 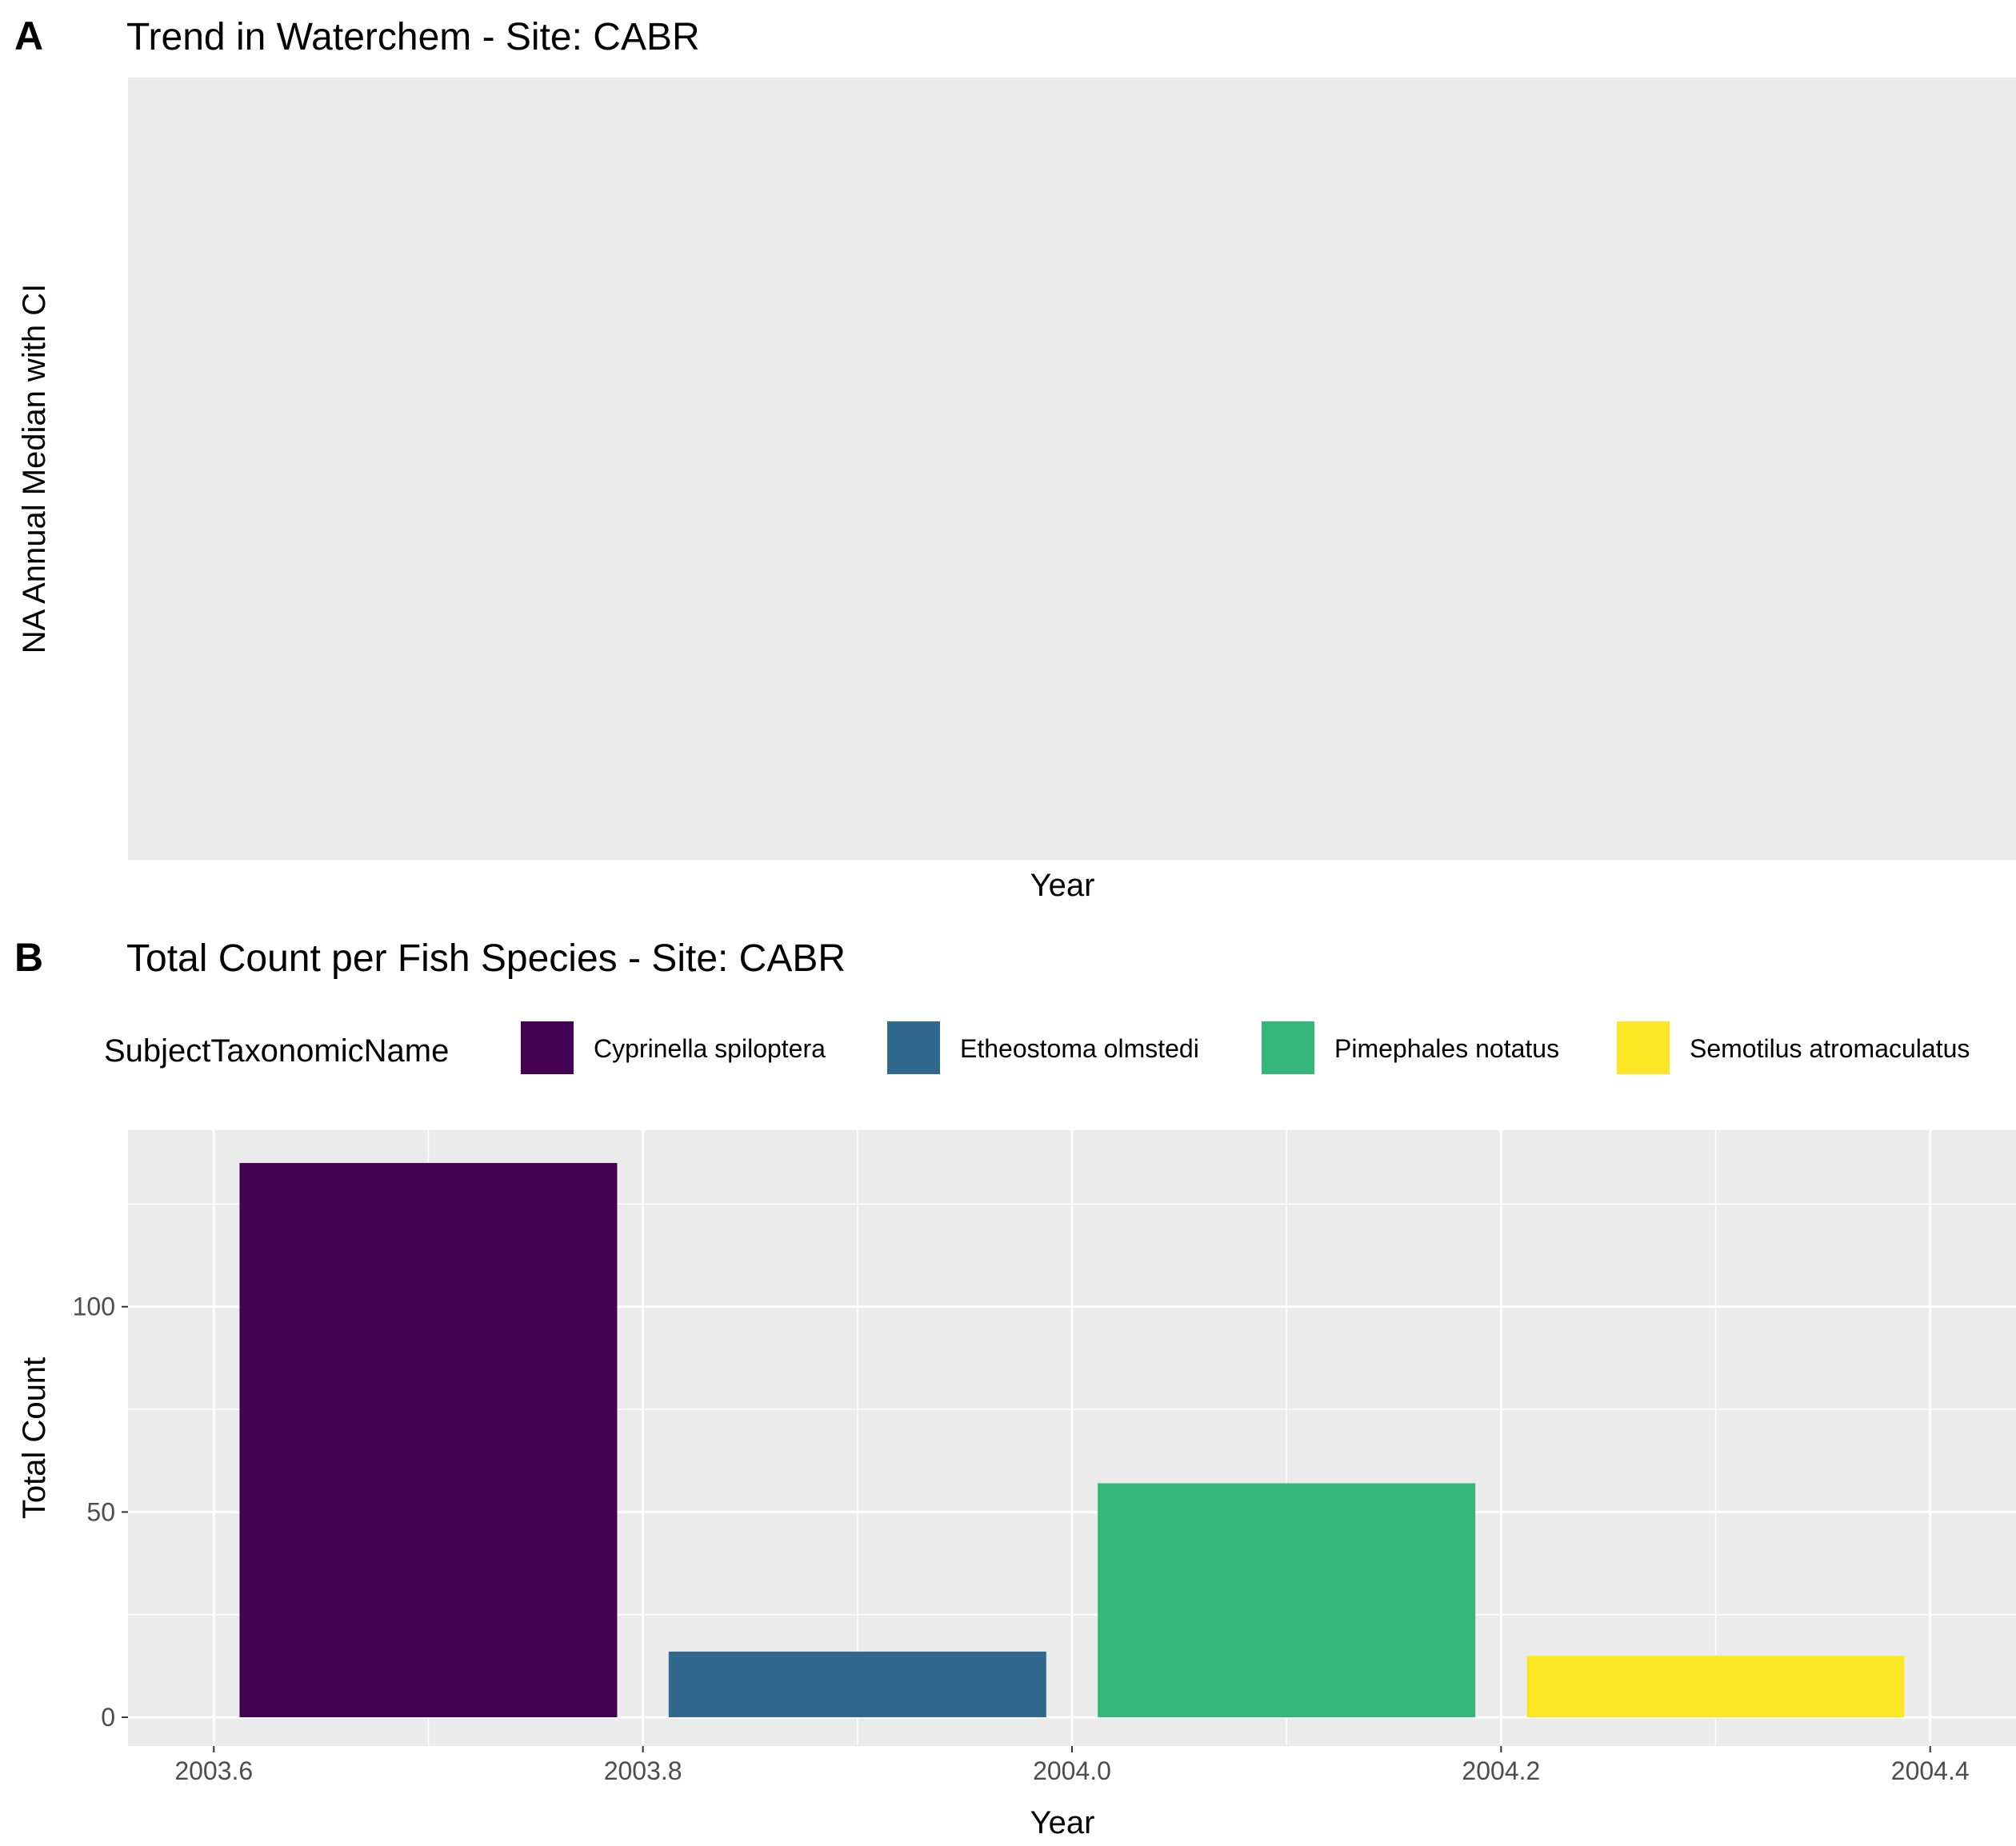 I want to click on panel-b-x-axis-title: Year, so click(x=1062, y=1823).